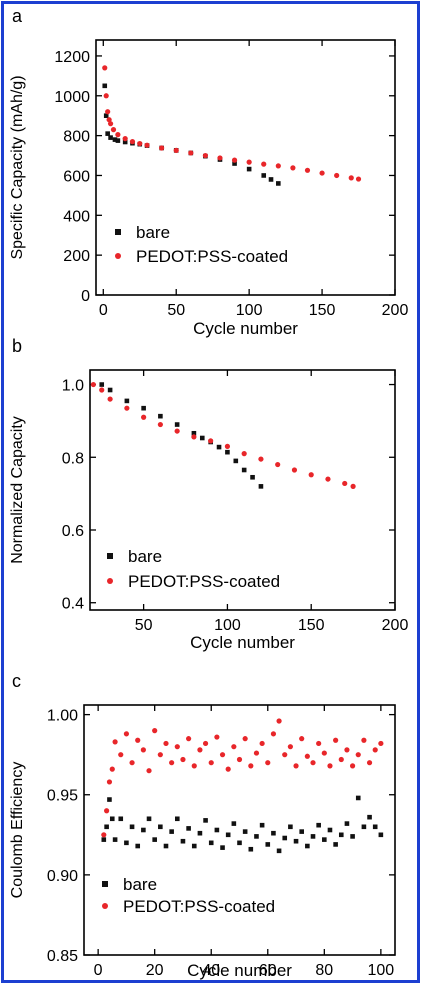  What do you see at coordinates (211, 970) in the screenshot?
I see `x-tick-label: 40` at bounding box center [211, 970].